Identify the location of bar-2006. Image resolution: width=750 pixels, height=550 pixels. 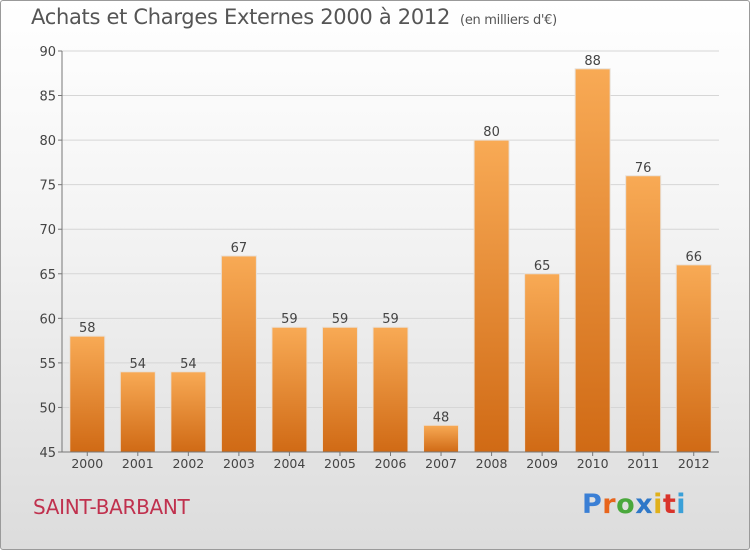
(390, 389).